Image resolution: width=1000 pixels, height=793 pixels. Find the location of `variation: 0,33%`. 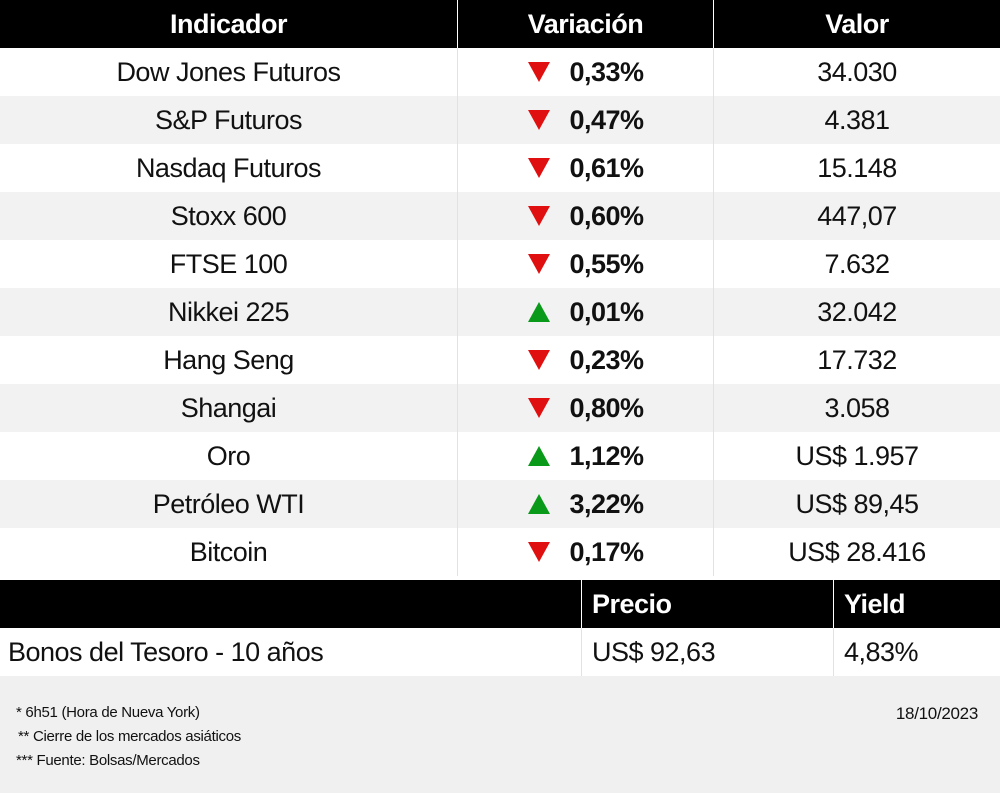

variation: 0,33% is located at coordinates (606, 71).